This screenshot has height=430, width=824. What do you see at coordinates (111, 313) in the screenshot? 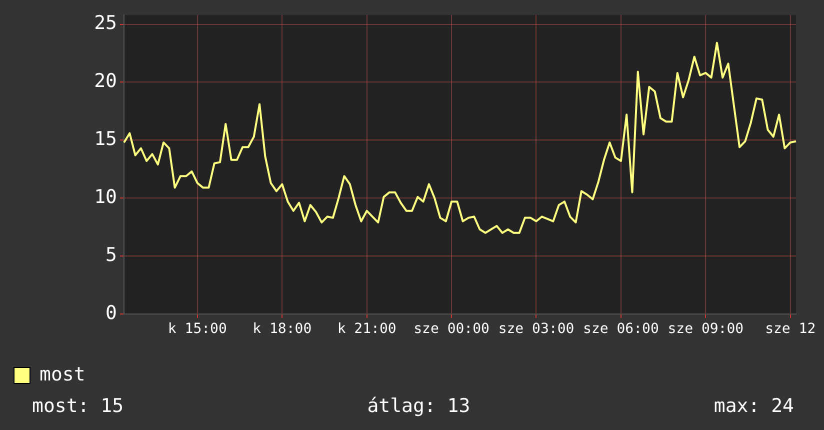
I see `y-tick-label: 0` at bounding box center [111, 313].